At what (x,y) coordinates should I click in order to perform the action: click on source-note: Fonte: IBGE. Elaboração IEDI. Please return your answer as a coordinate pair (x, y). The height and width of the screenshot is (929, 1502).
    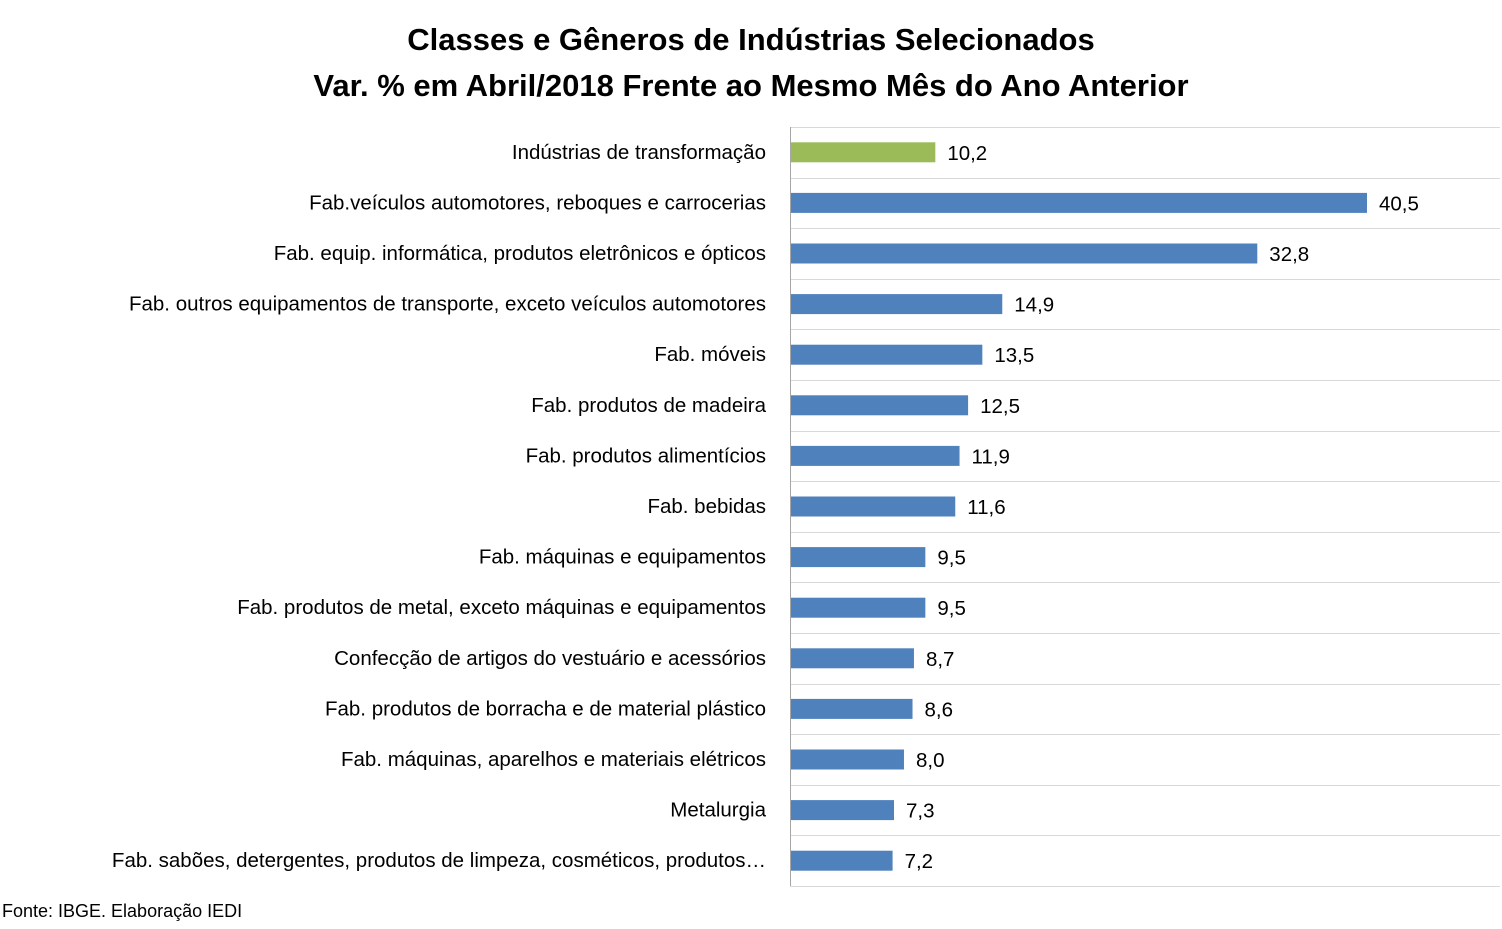
    Looking at the image, I should click on (122, 911).